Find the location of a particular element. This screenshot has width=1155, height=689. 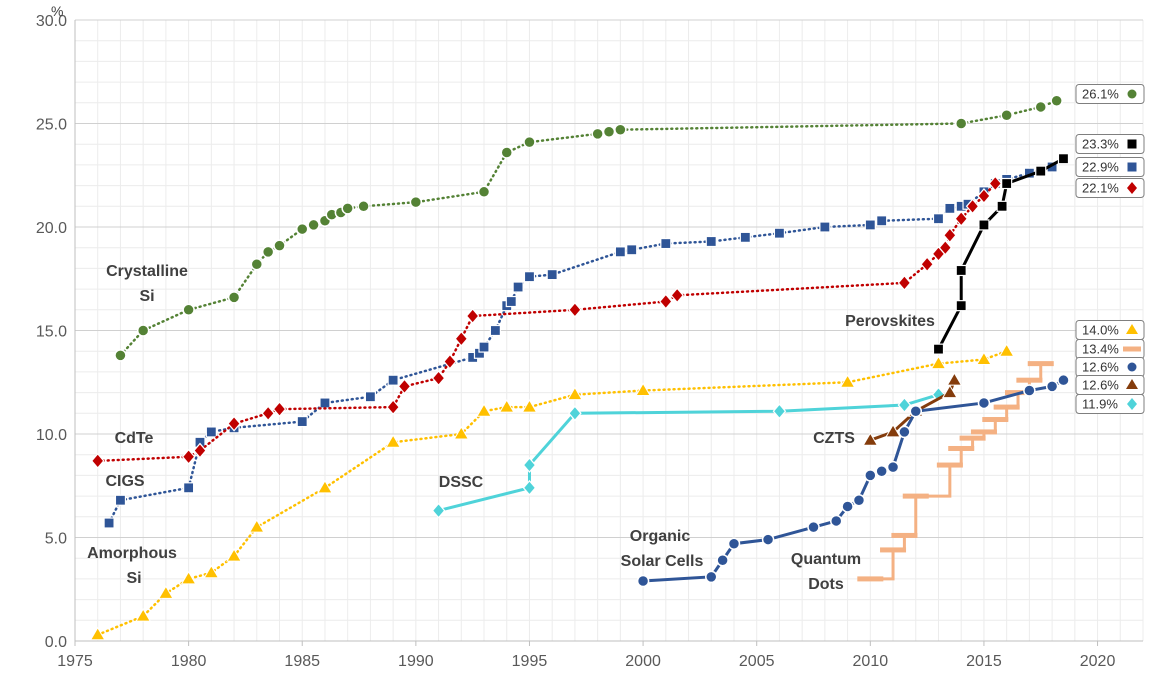

series-label: DSSC is located at coordinates (461, 482).